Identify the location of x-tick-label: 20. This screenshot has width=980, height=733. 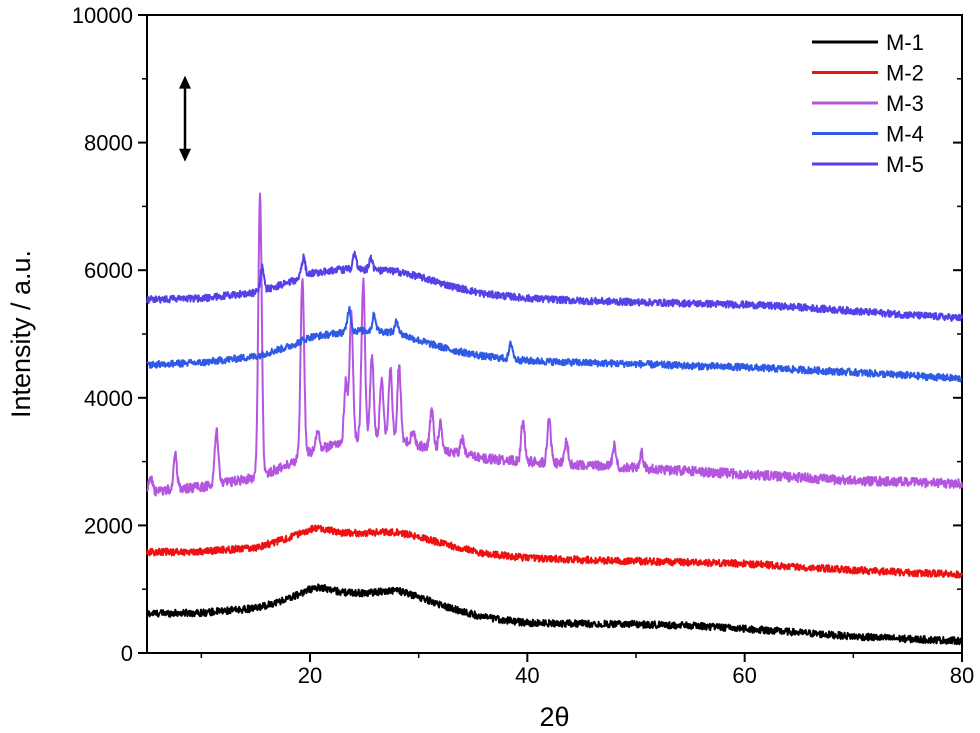
(310, 675).